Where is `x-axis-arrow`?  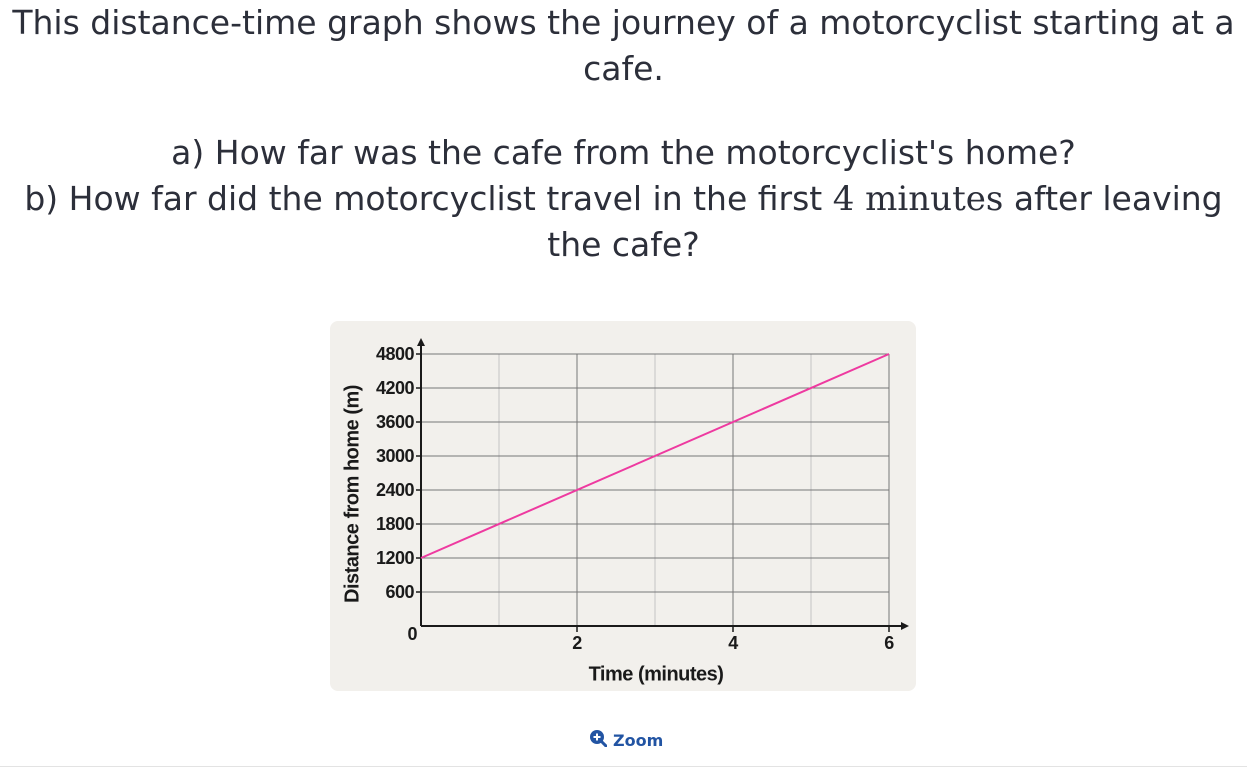
x-axis-arrow is located at coordinates (905, 626).